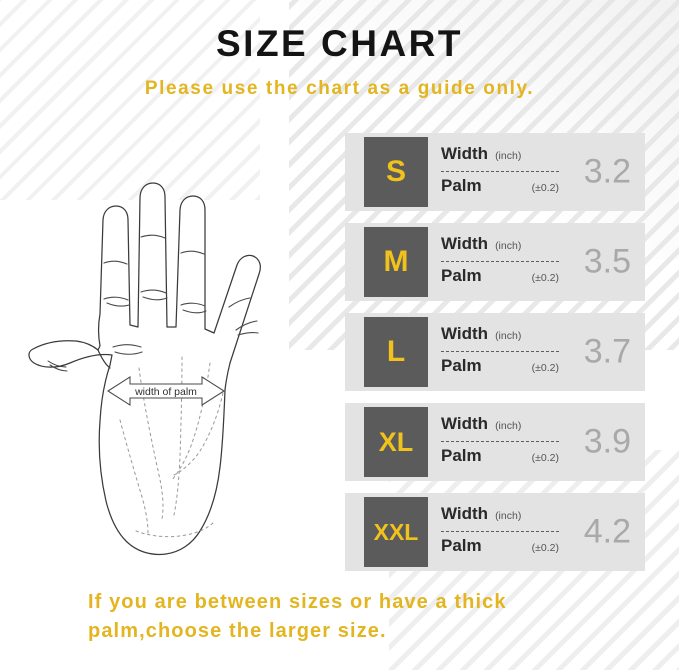  I want to click on size-value: 3.7, so click(607, 351).